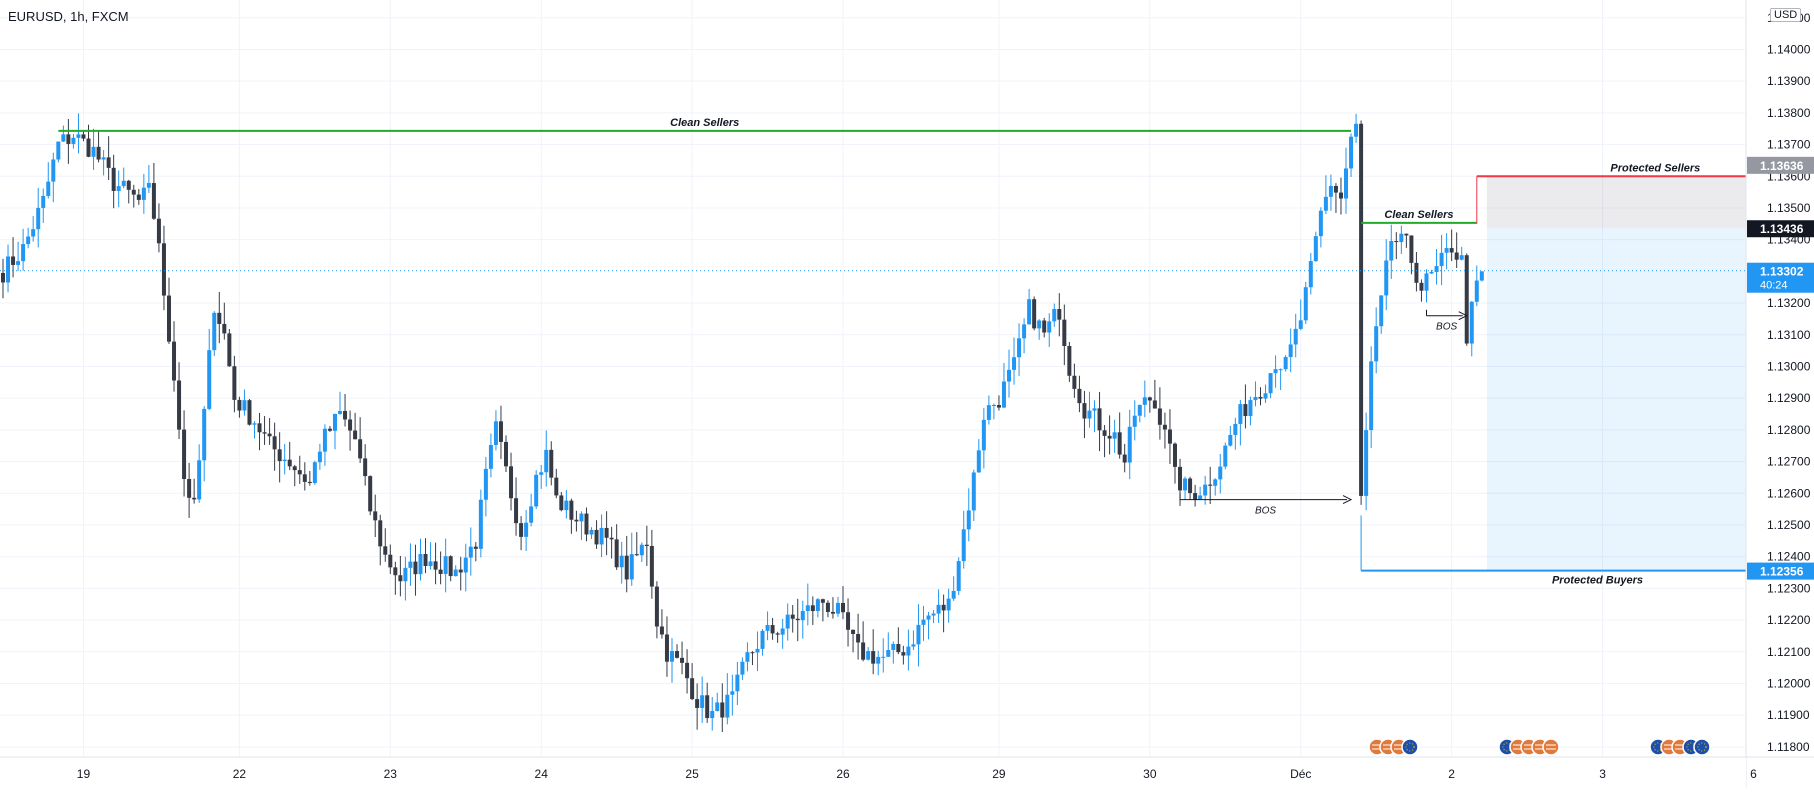 The height and width of the screenshot is (793, 1814). I want to click on currency-badge: USD, so click(1786, 15).